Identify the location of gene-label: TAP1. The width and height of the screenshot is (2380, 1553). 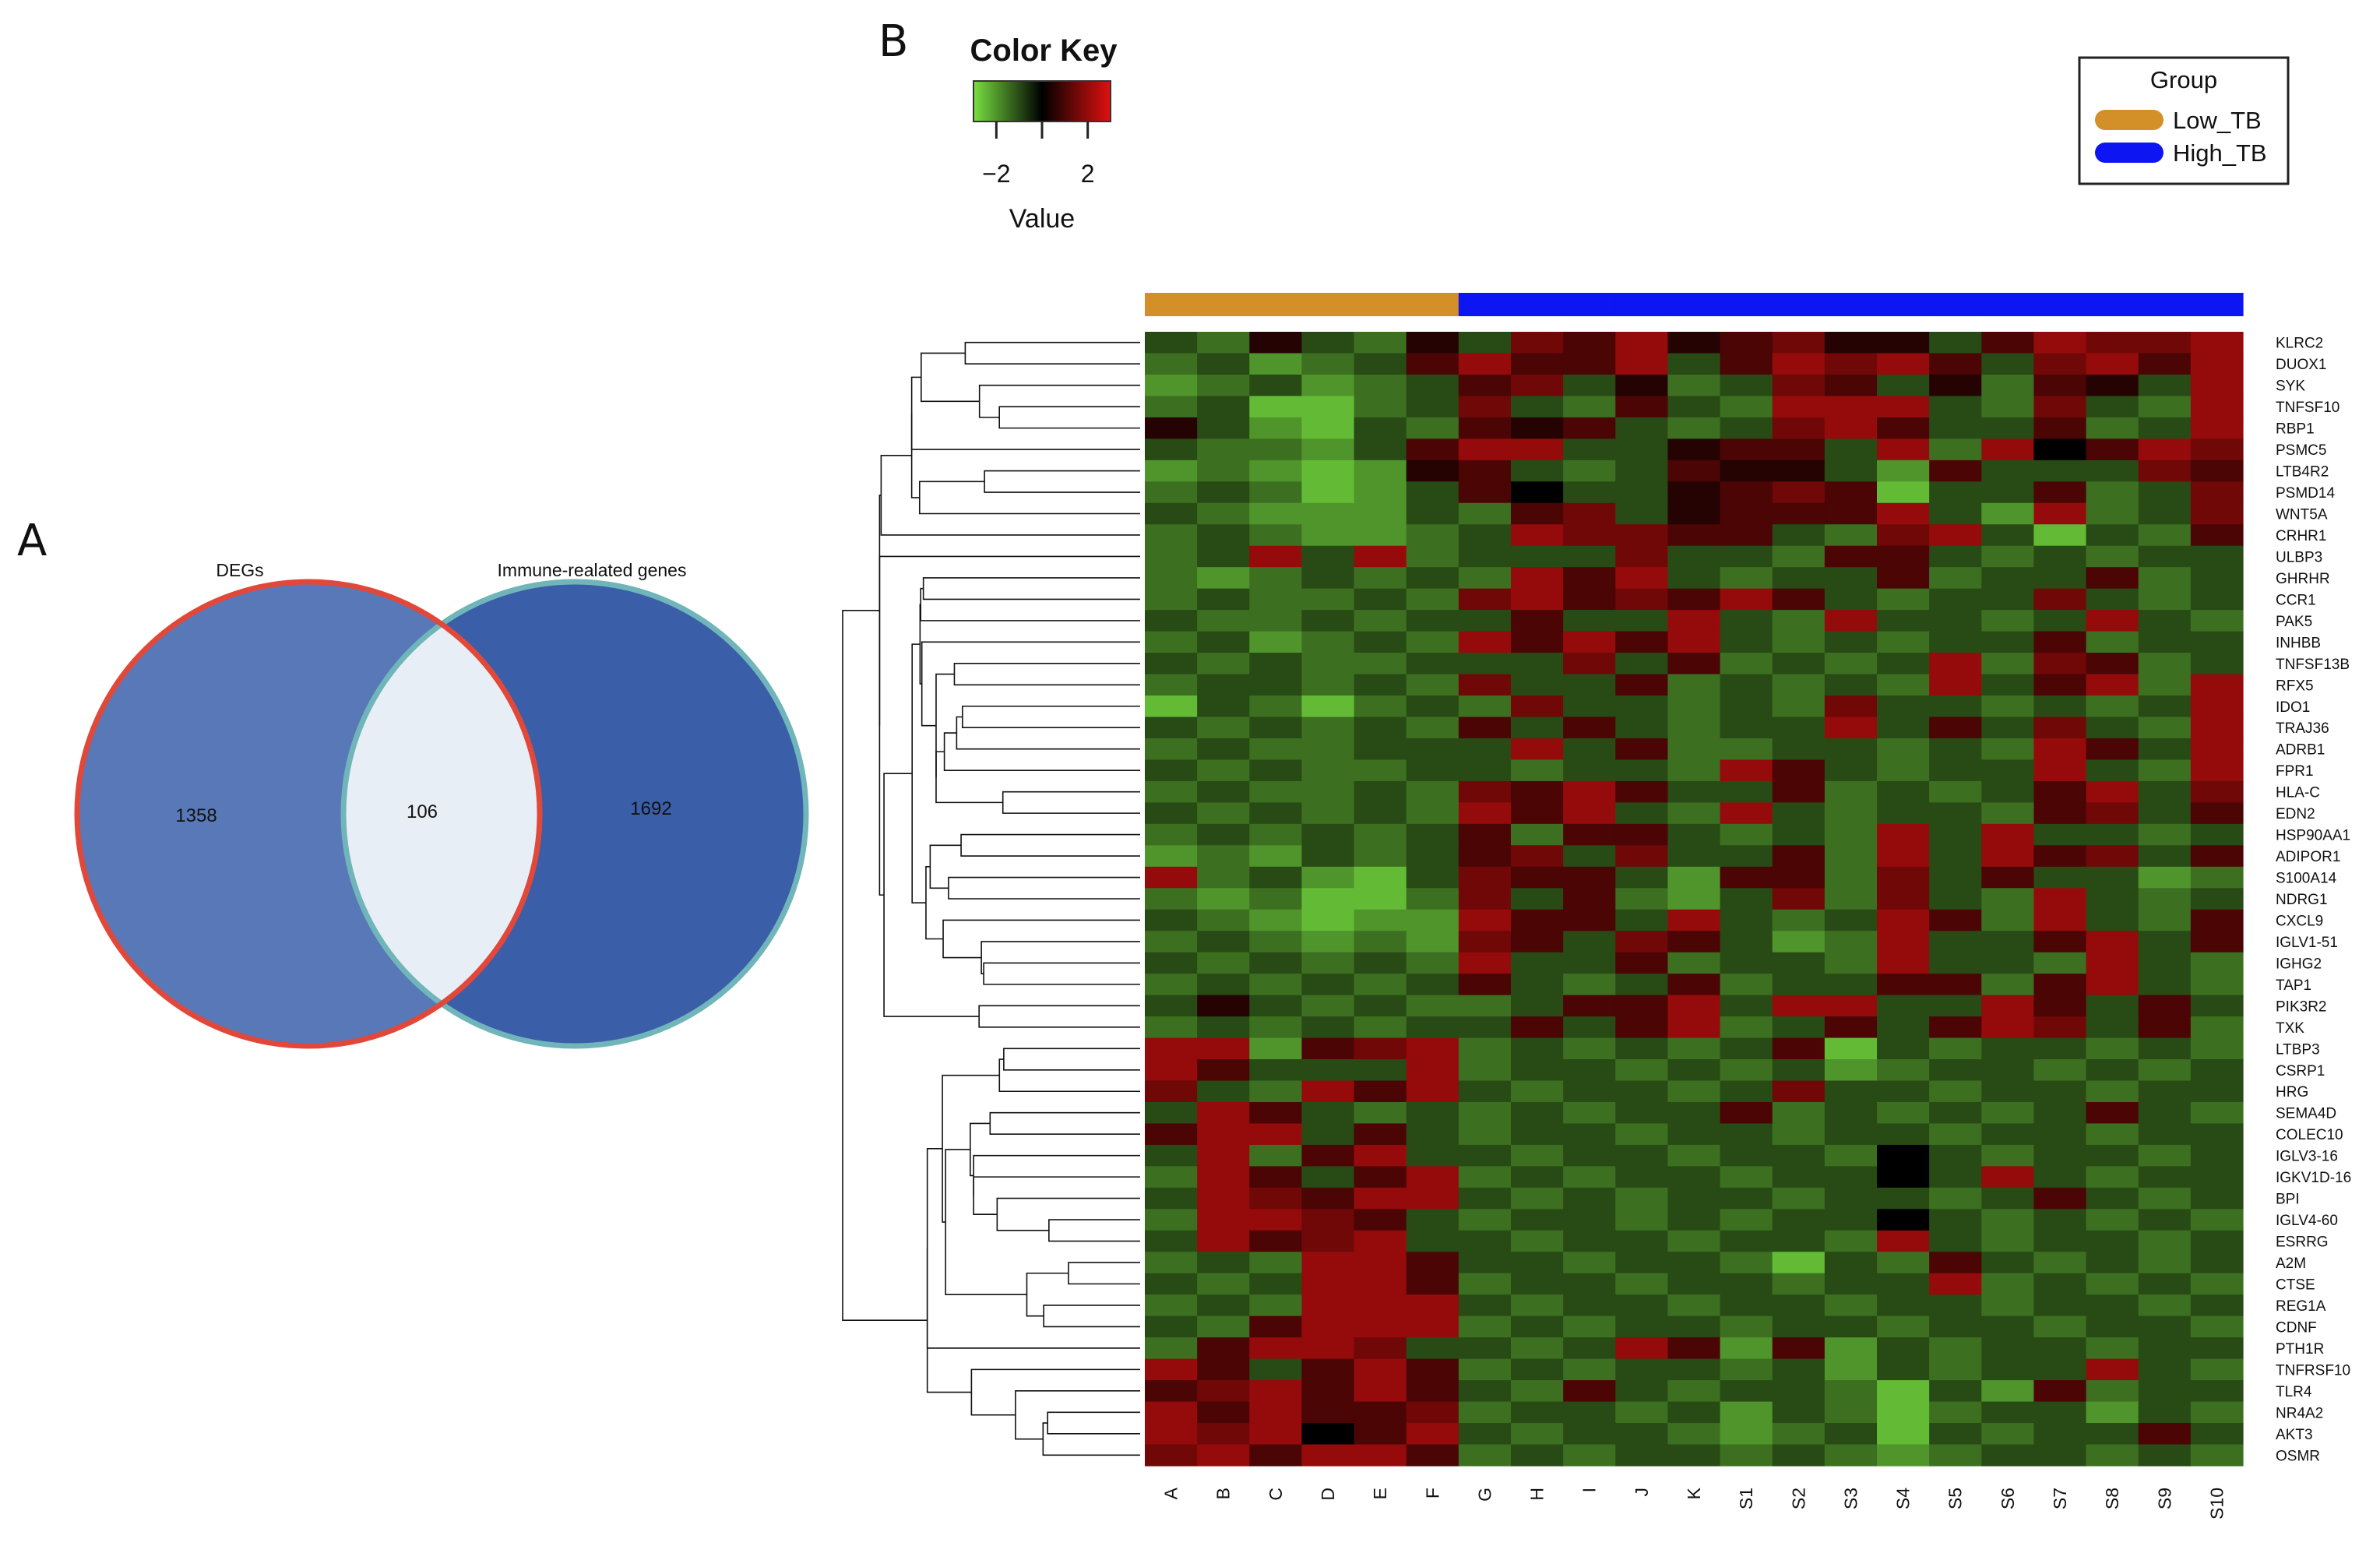
(2293, 985).